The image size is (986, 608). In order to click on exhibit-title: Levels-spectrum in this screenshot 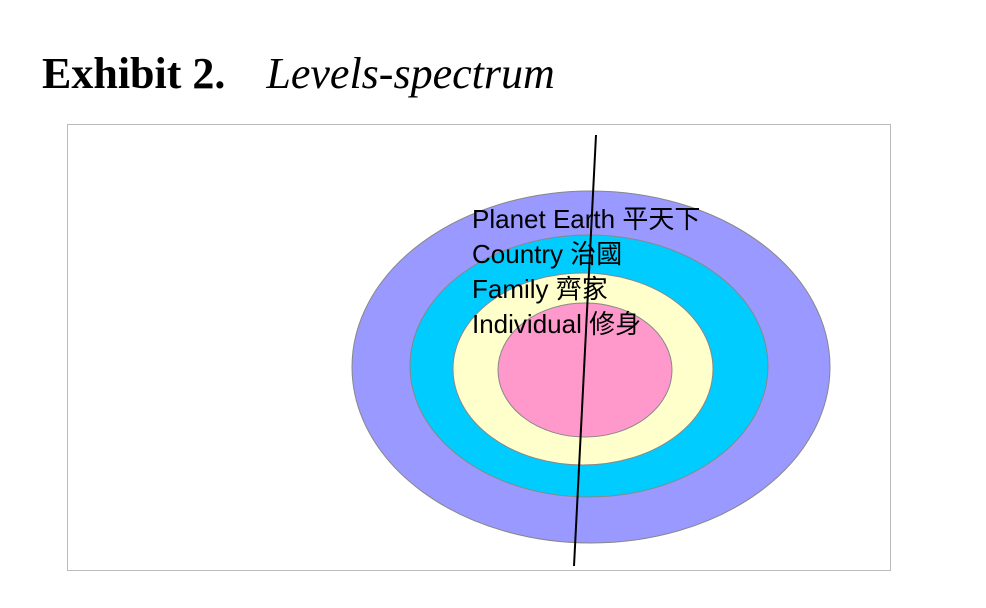, I will do `click(409, 73)`.